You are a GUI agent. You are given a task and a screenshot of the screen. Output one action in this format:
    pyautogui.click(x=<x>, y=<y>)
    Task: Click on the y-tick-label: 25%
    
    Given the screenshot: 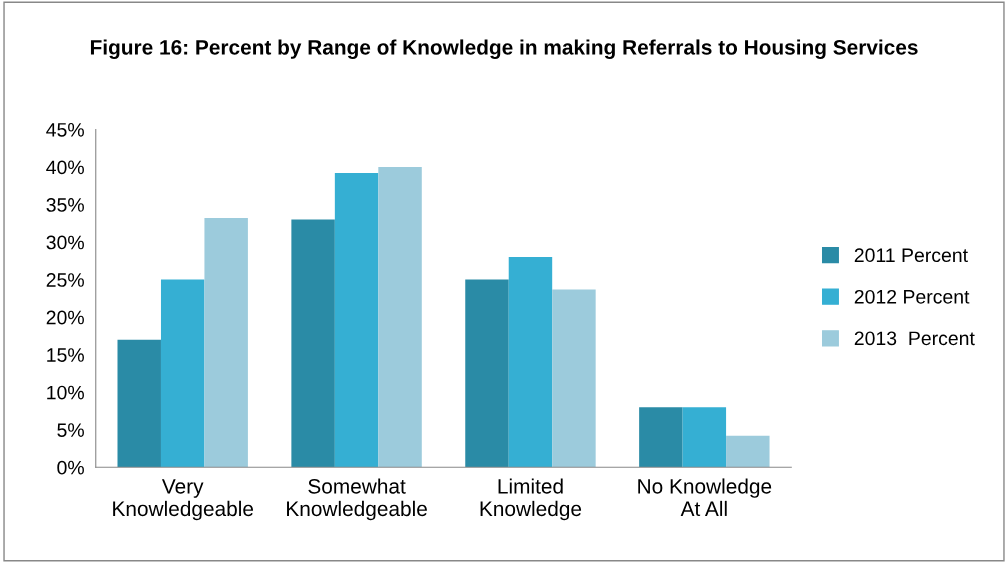 What is the action you would take?
    pyautogui.click(x=65, y=280)
    